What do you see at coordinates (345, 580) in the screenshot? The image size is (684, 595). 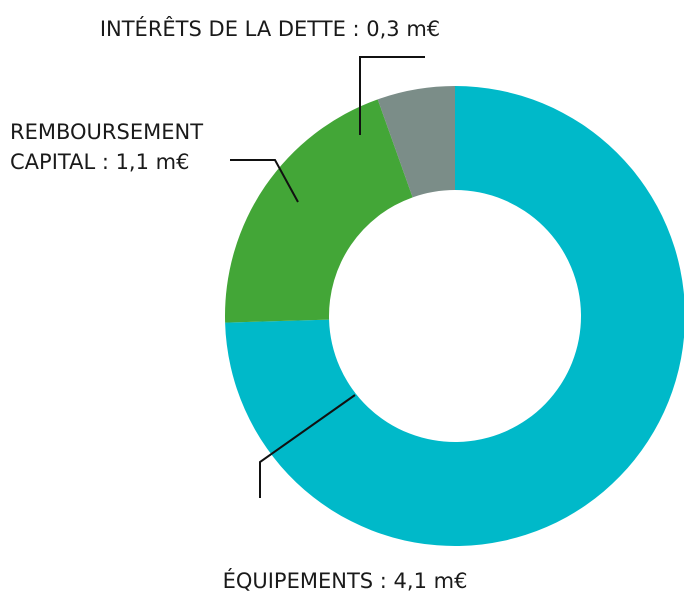 I see `slice-label: ÉQUIPEMENTS : 4,1 m€` at bounding box center [345, 580].